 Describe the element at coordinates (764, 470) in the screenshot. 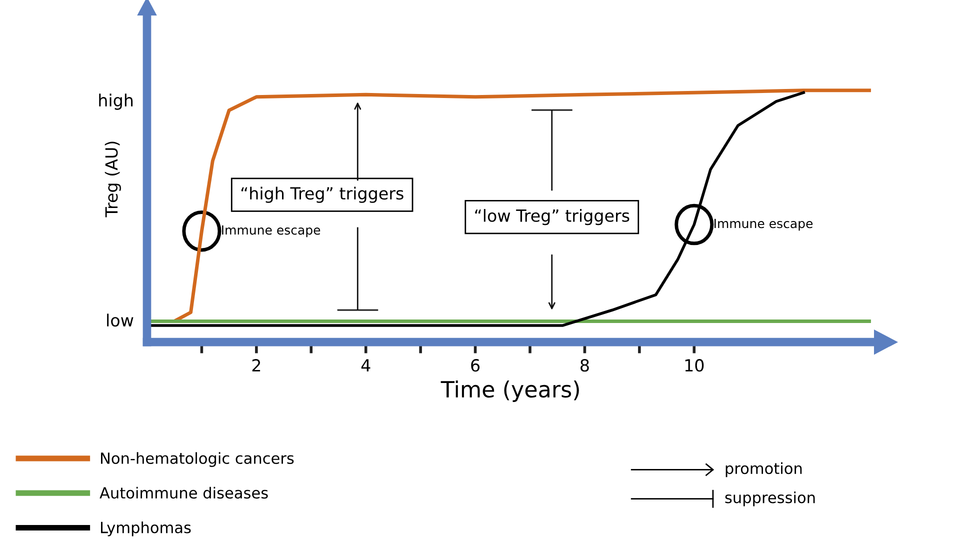

I see `text: promotion` at that location.